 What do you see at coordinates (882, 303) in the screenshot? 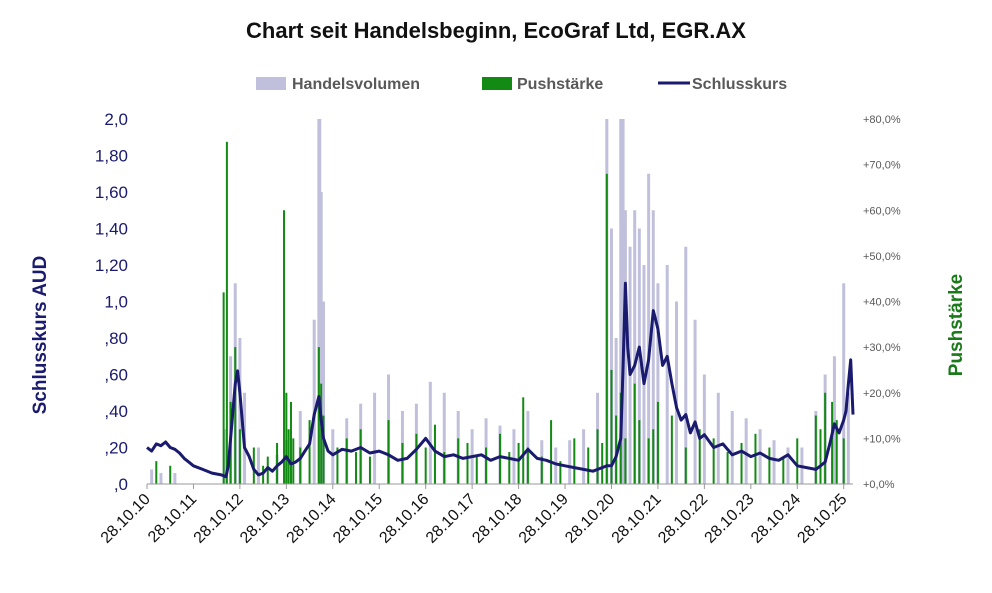
I see `y-tick-label-right: +40,0%` at bounding box center [882, 303].